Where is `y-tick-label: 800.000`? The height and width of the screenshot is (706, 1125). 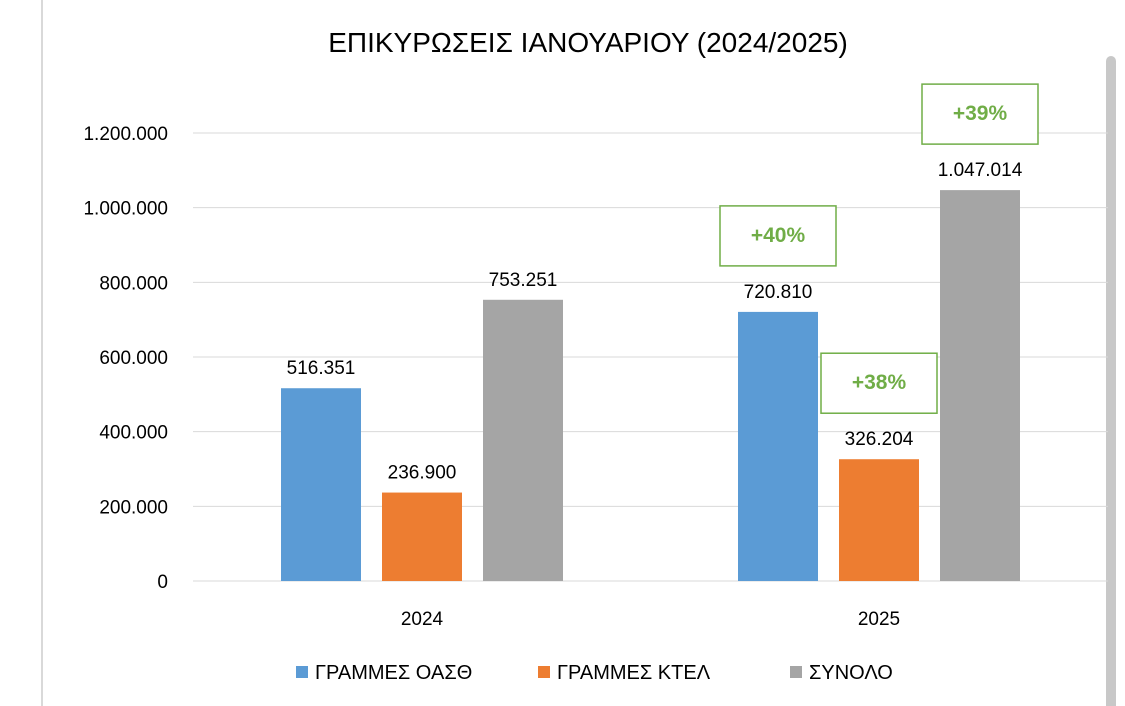 y-tick-label: 800.000 is located at coordinates (133, 283).